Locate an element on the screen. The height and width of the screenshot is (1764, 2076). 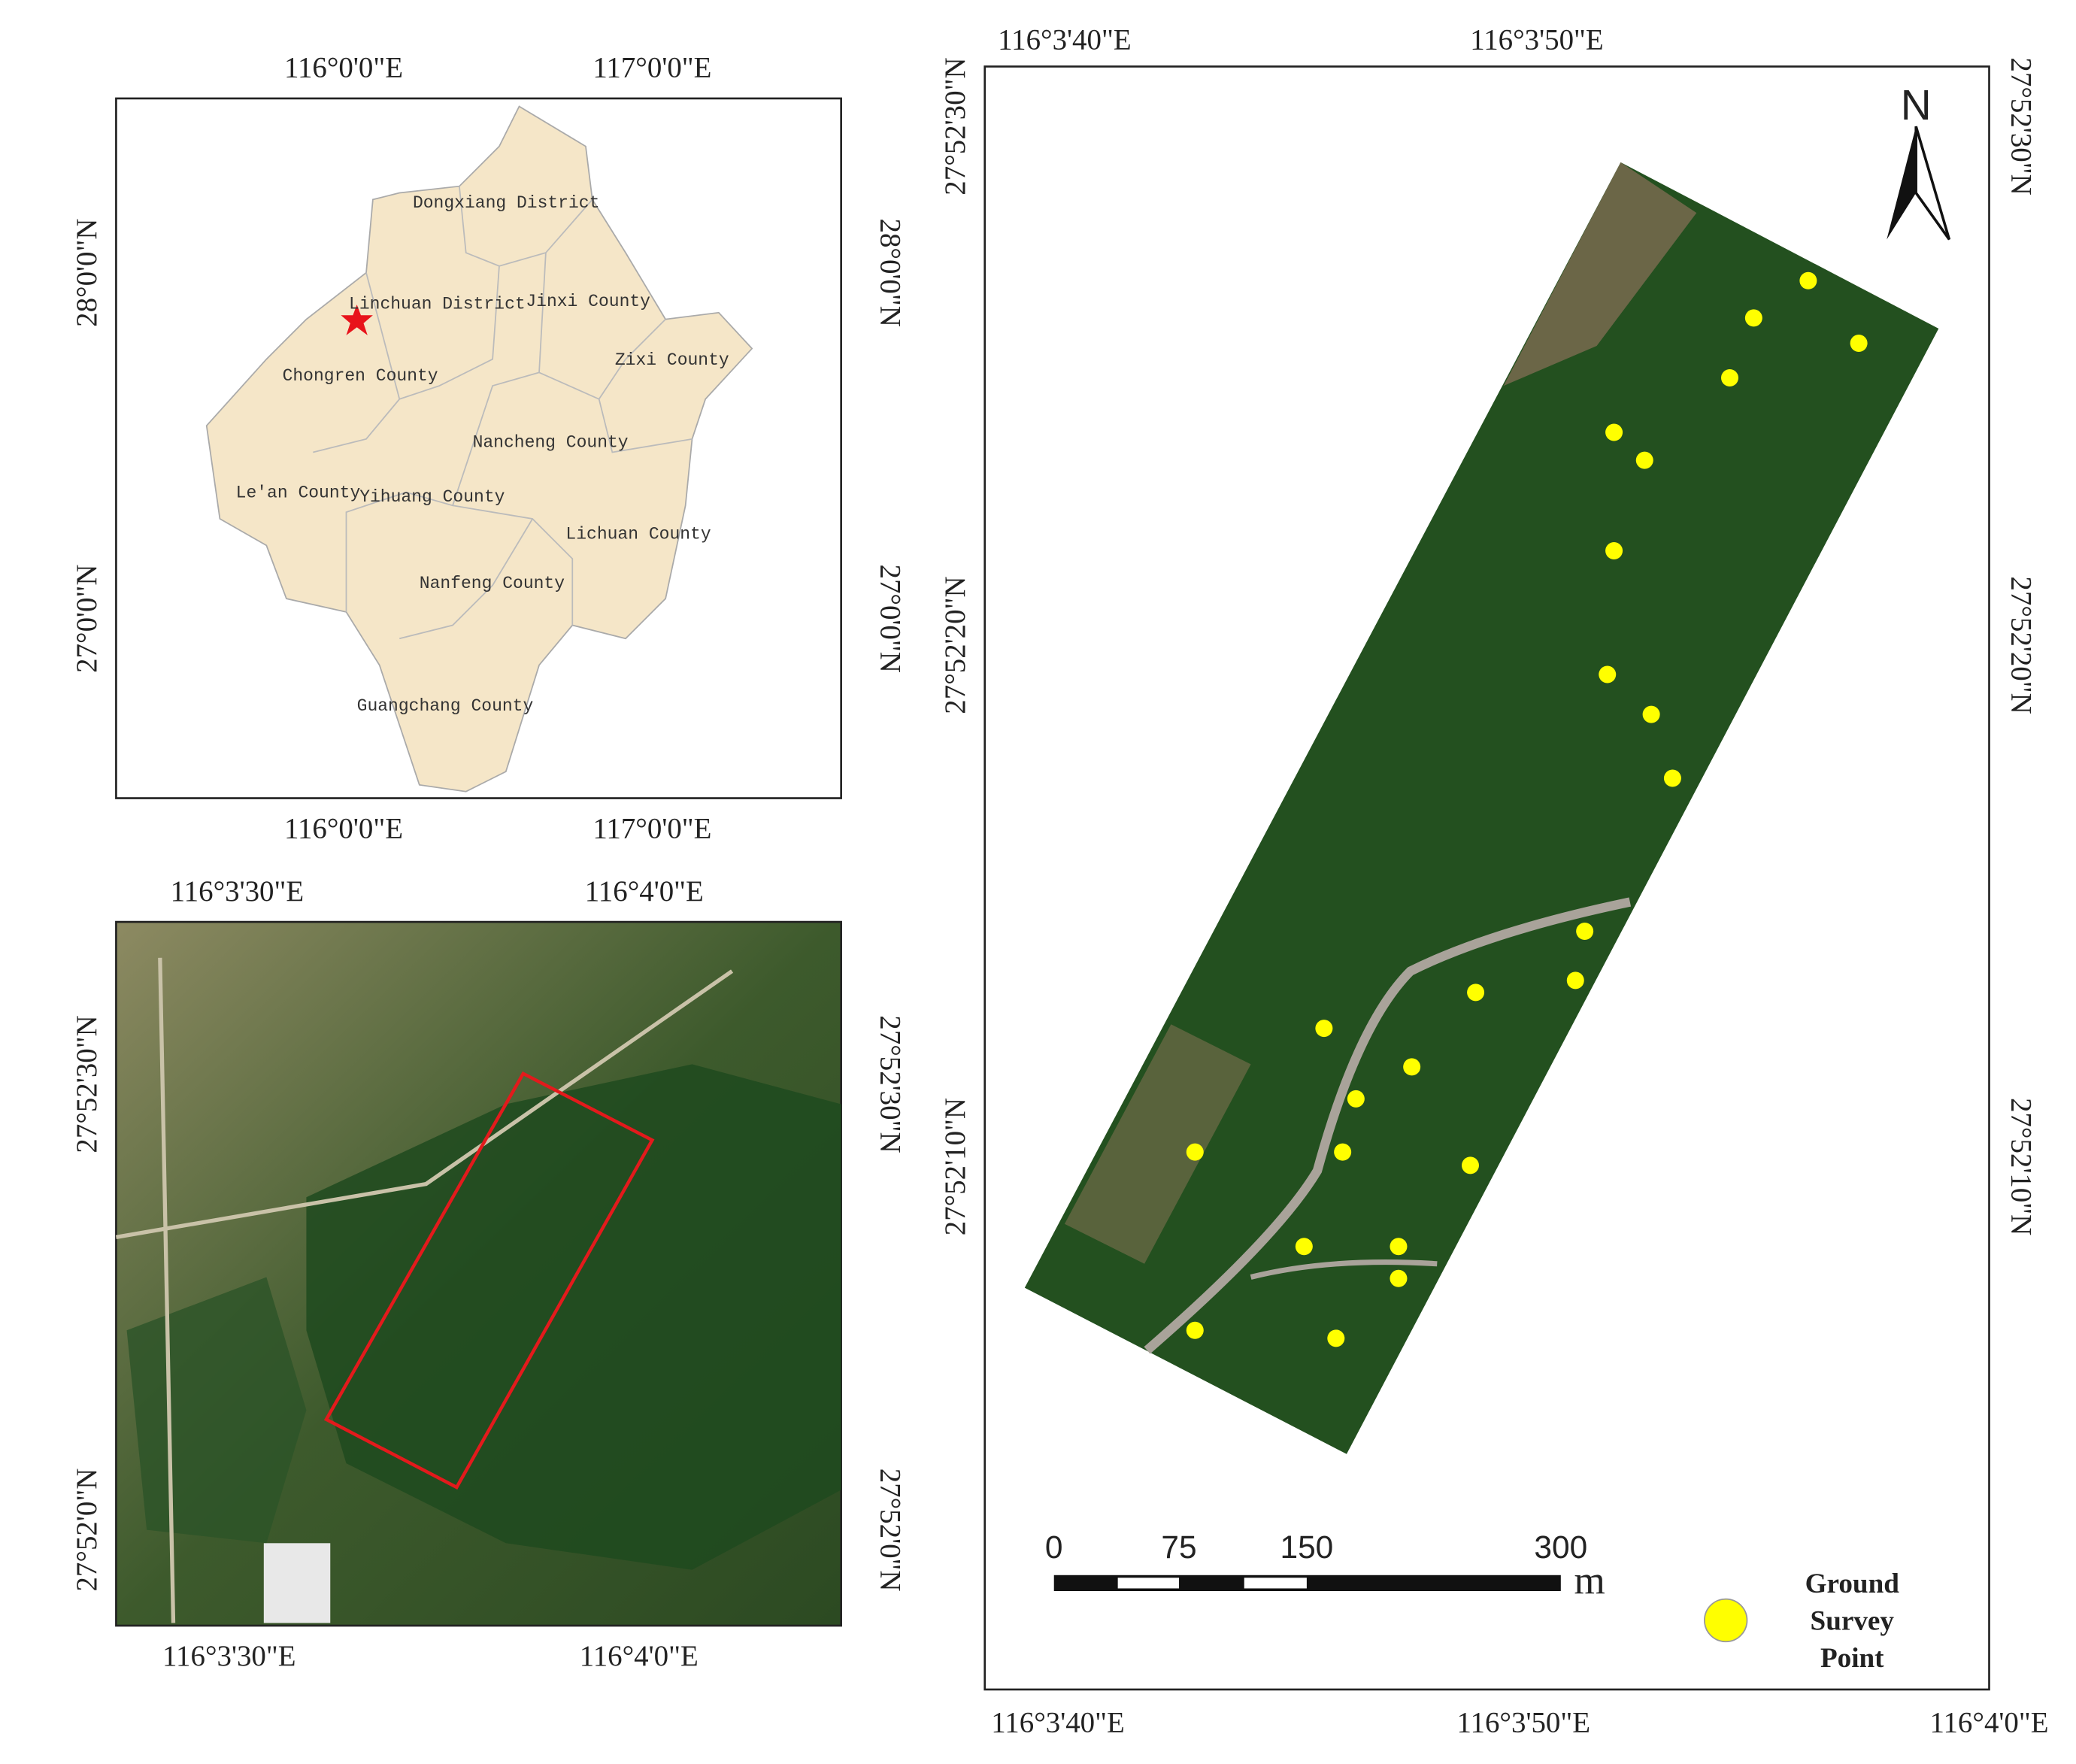
county-label: Jinxi County is located at coordinates (588, 301).